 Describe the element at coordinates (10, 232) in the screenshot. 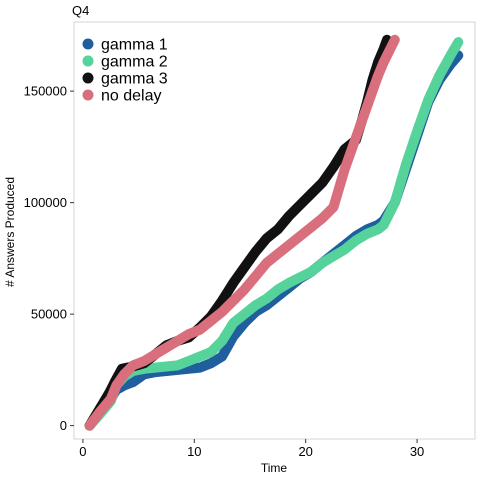

I see `y-axis-title: # Answers Produced` at that location.